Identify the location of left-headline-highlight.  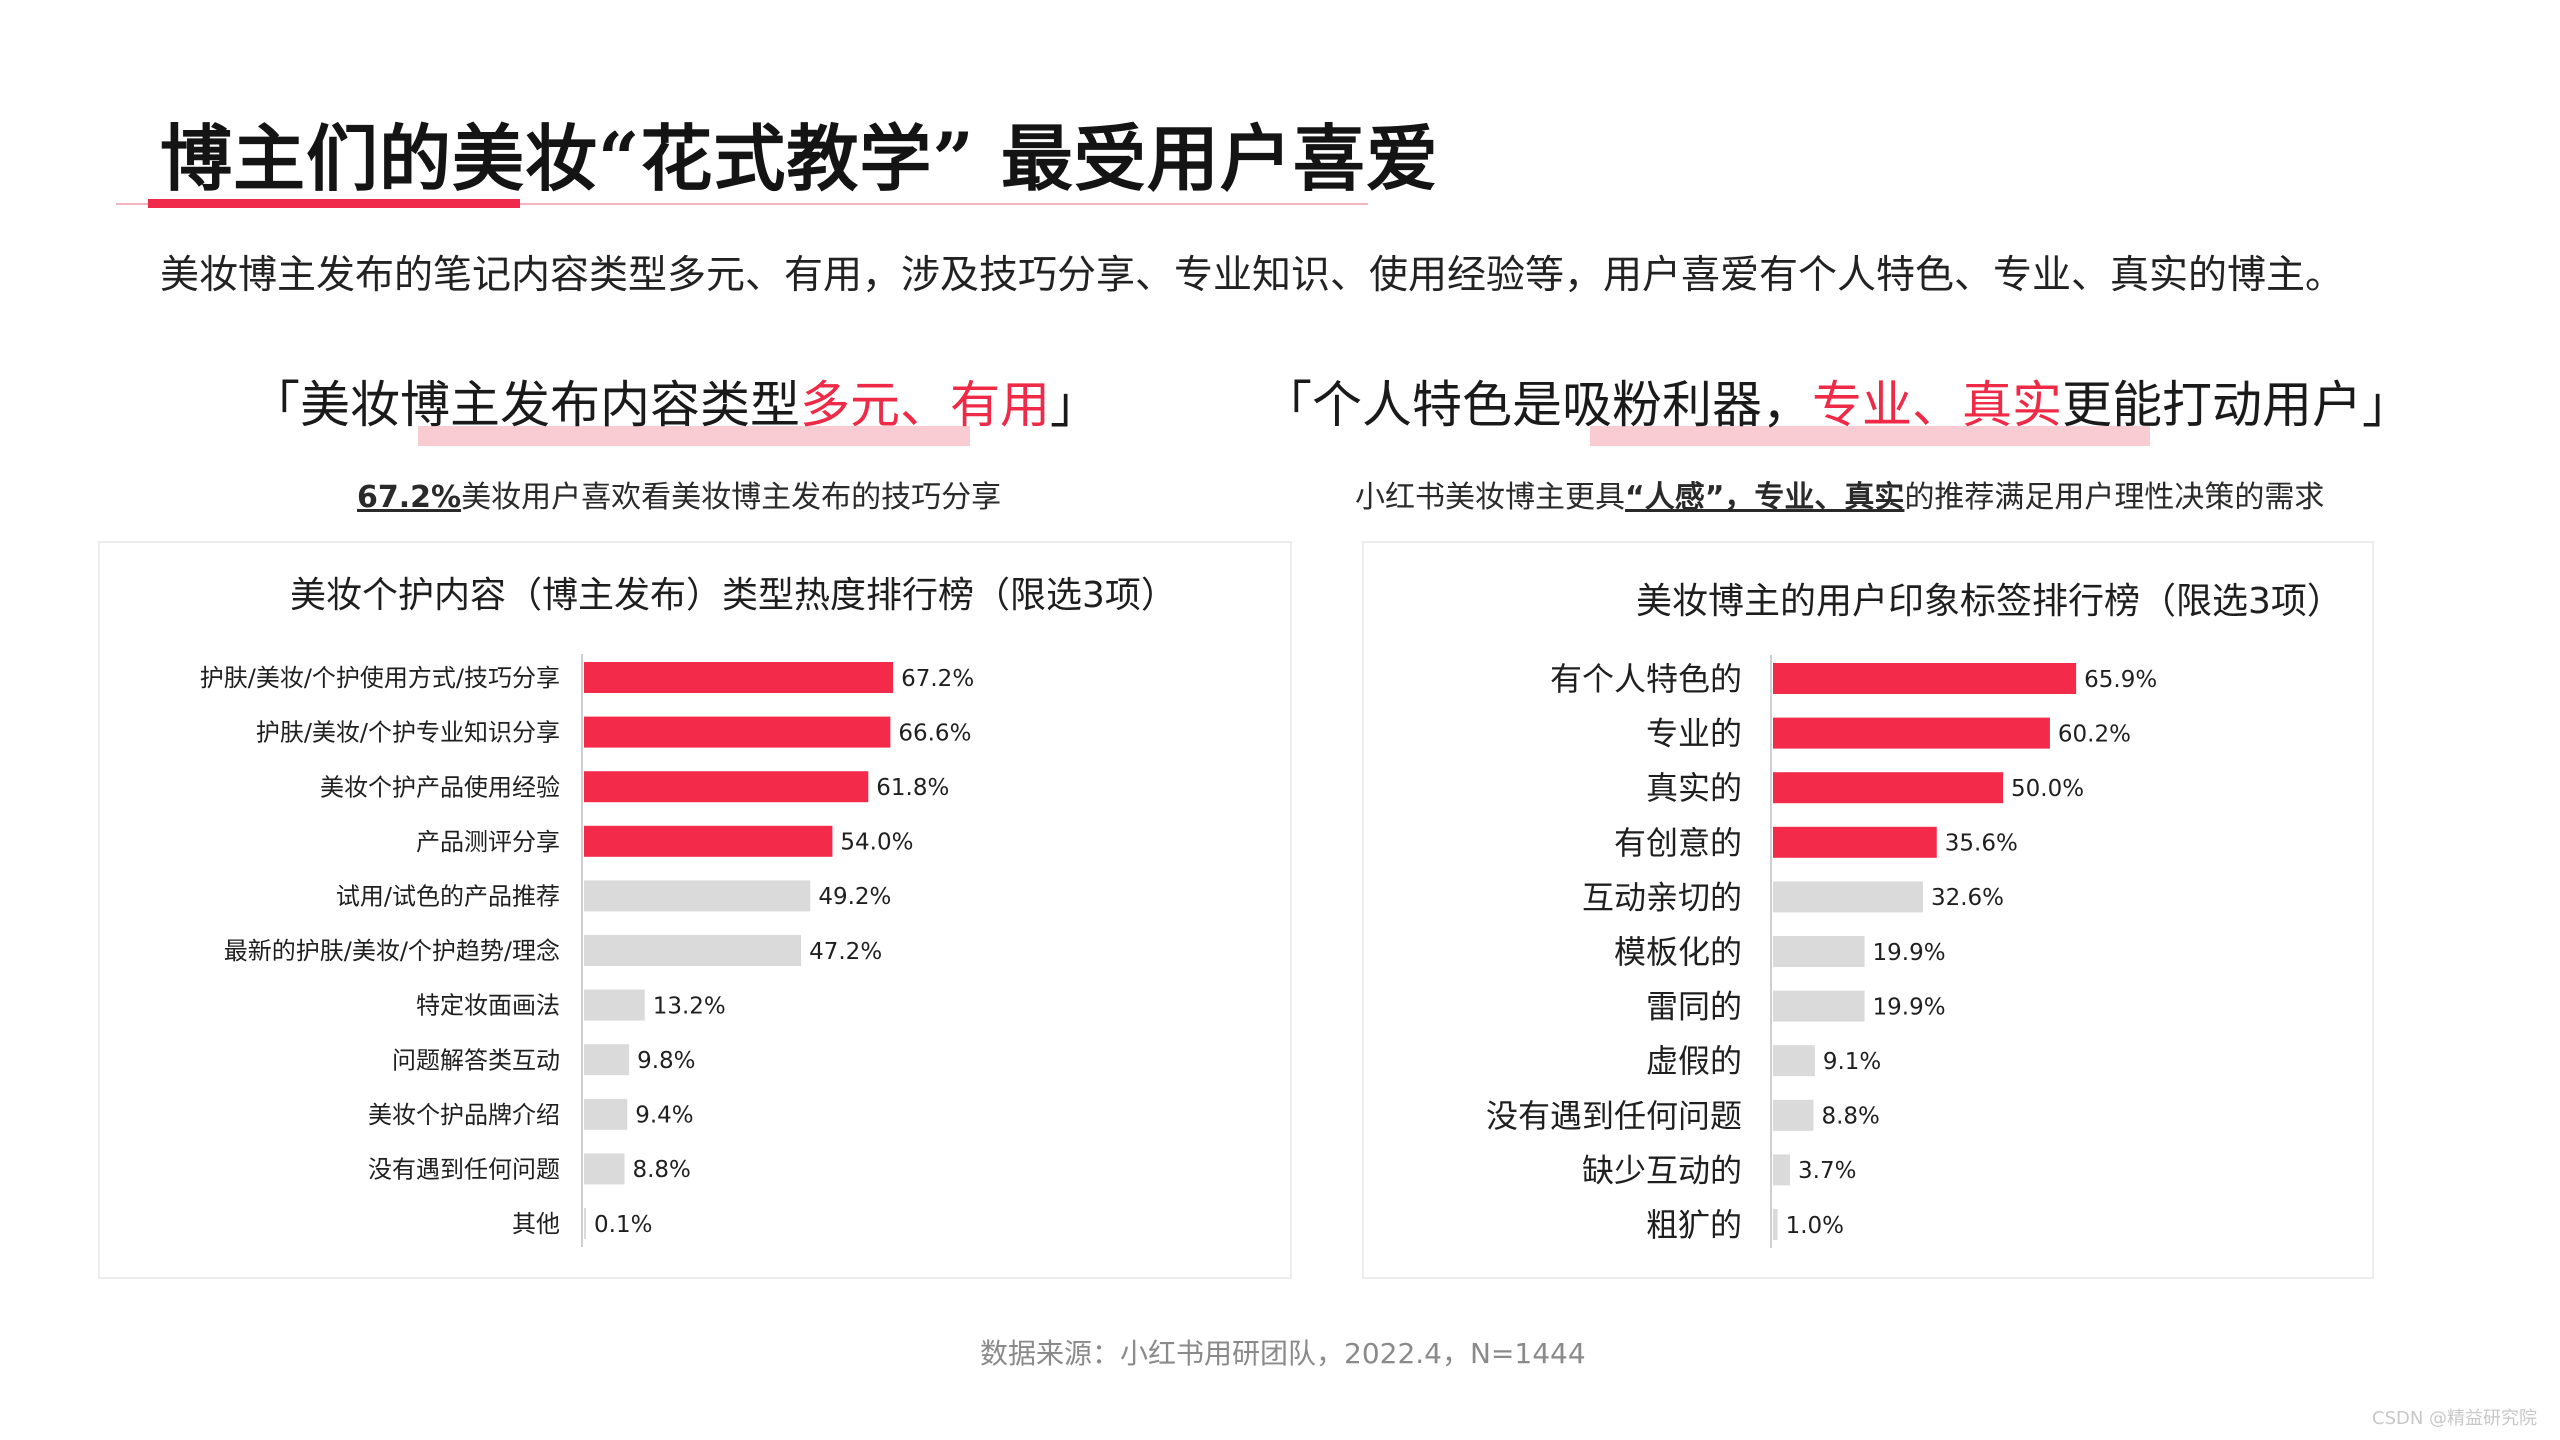
(694, 436).